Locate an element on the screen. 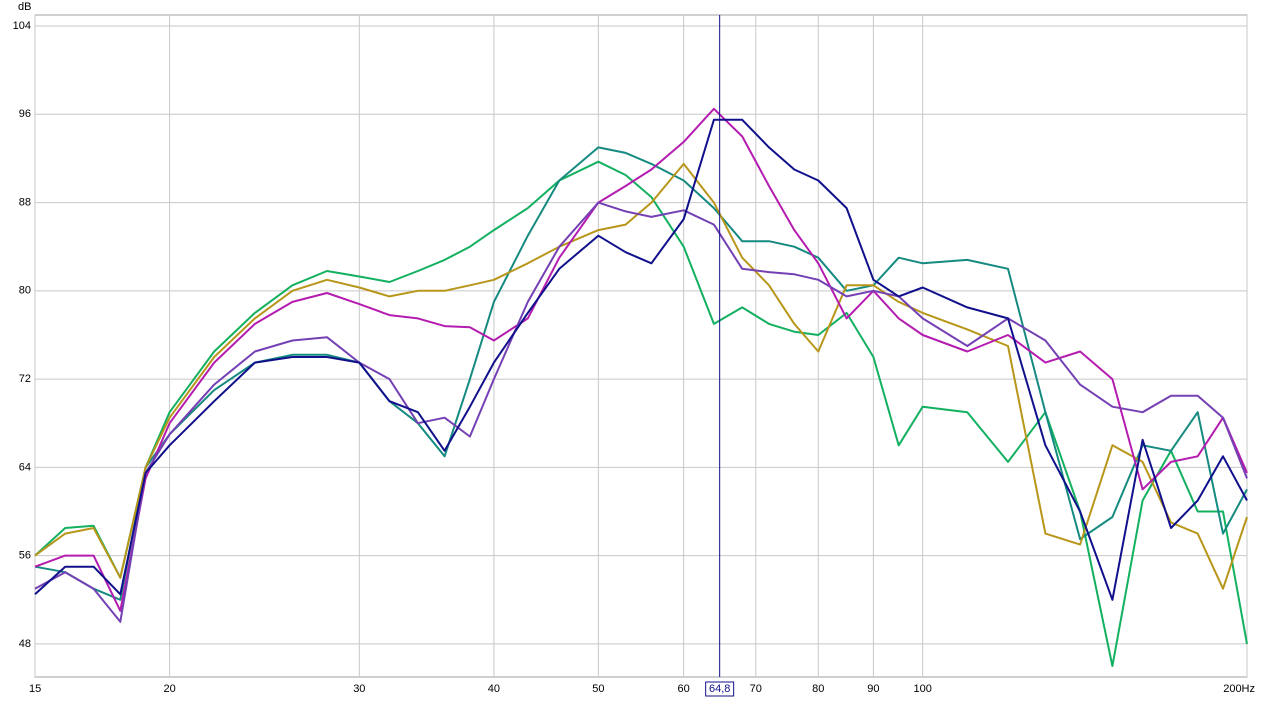  x-tick-label: 30 is located at coordinates (359, 689).